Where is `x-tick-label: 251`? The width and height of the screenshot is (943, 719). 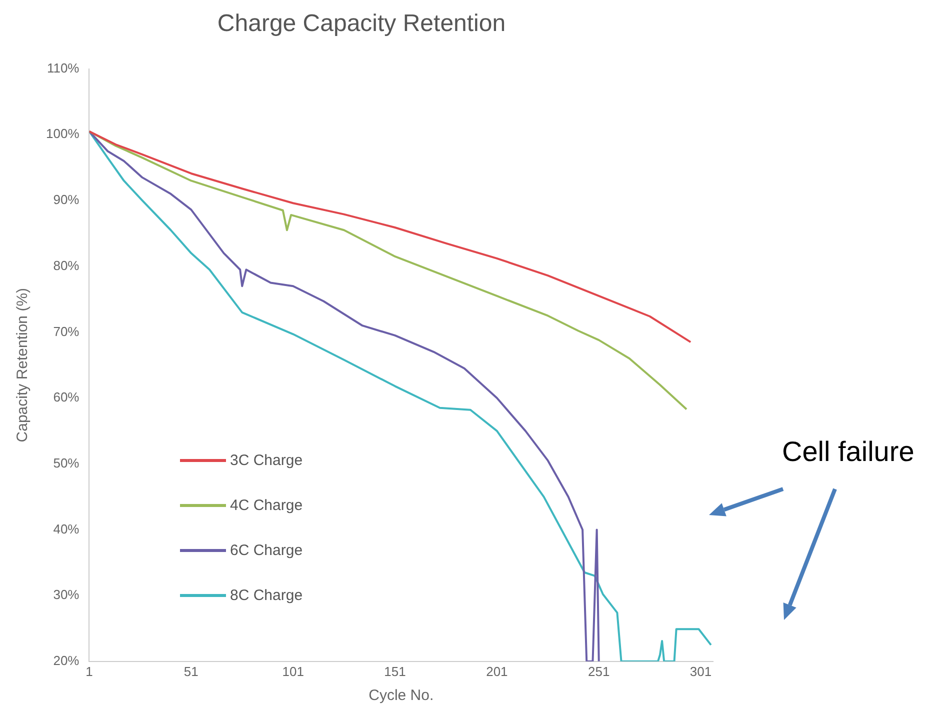
x-tick-label: 251 is located at coordinates (599, 671).